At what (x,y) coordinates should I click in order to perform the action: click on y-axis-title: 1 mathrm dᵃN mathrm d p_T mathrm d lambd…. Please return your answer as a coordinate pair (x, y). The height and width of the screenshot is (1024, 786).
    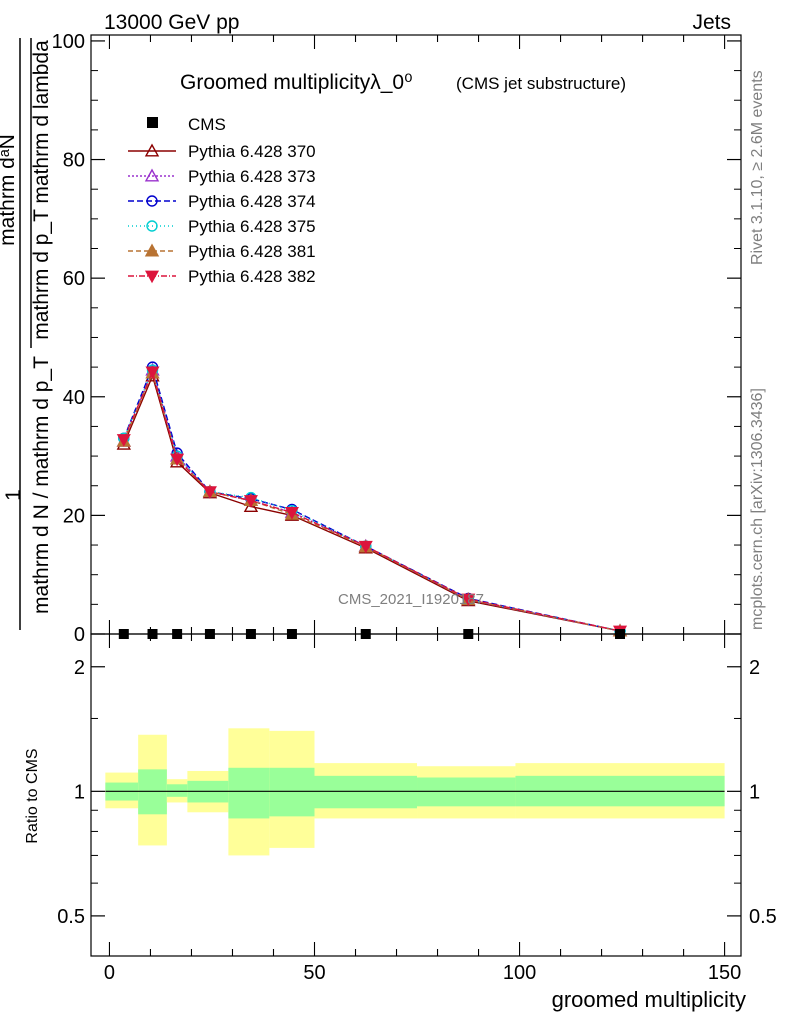
    Looking at the image, I should click on (26, 334).